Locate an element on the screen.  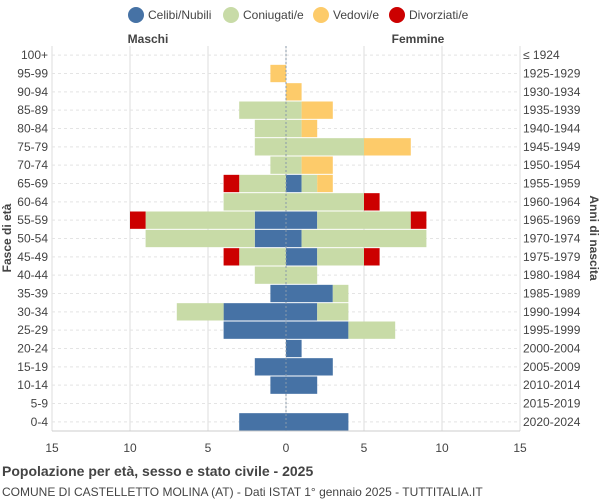
birth-year-label: 2020-2024 is located at coordinates (552, 422).